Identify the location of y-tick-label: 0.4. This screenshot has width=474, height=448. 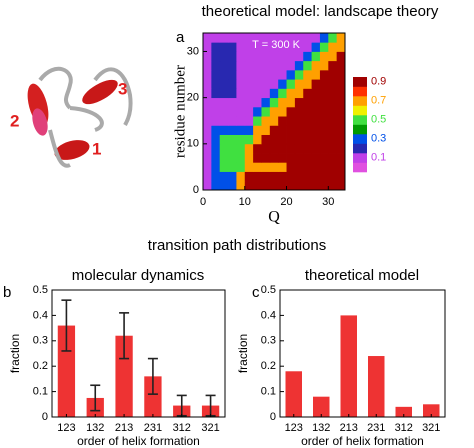
(268, 315).